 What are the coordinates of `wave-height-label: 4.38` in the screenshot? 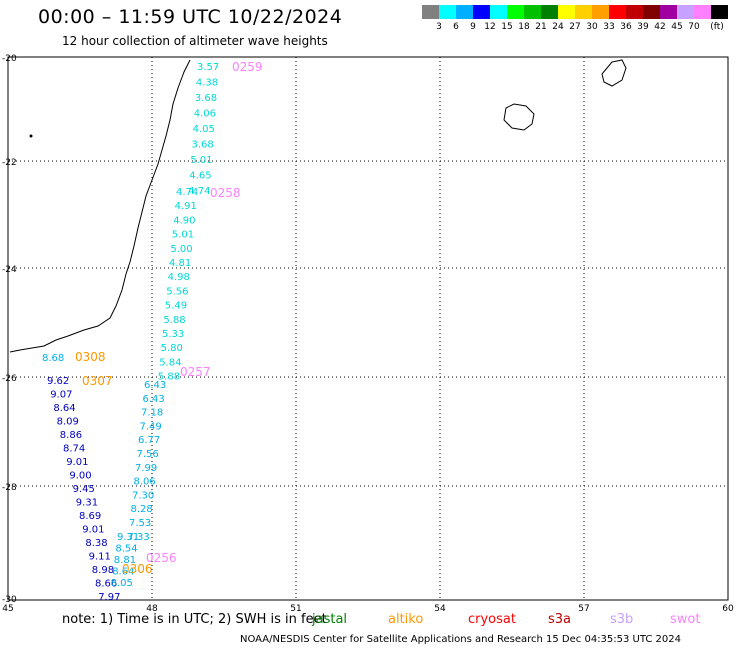 It's located at (207, 83).